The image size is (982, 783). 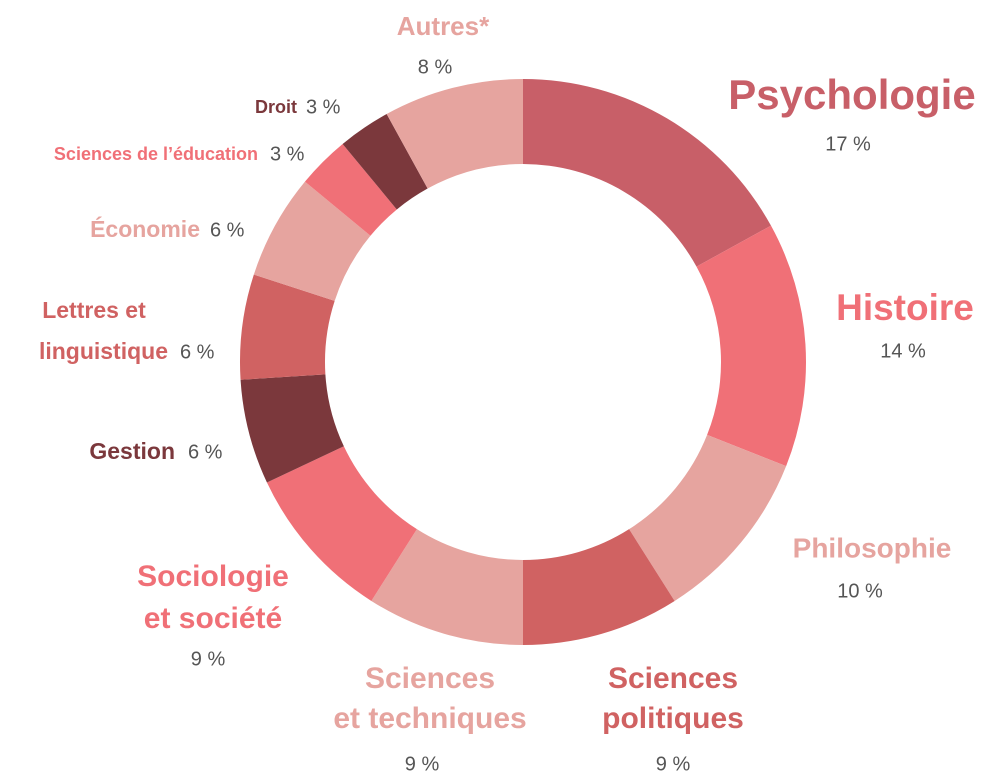 What do you see at coordinates (905, 307) in the screenshot?
I see `category-label: Histoire` at bounding box center [905, 307].